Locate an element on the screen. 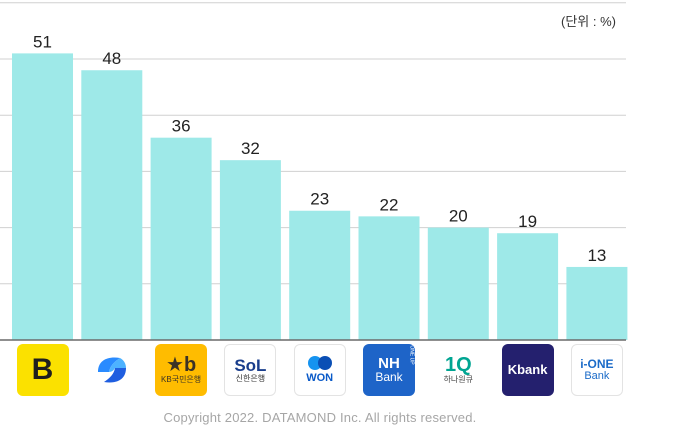  nh-logo: NH Bank ONE UP is located at coordinates (389, 370).